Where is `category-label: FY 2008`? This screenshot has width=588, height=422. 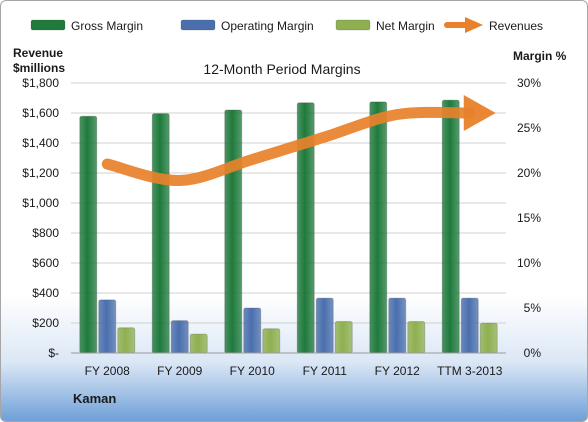
category-label: FY 2008 is located at coordinates (107, 371).